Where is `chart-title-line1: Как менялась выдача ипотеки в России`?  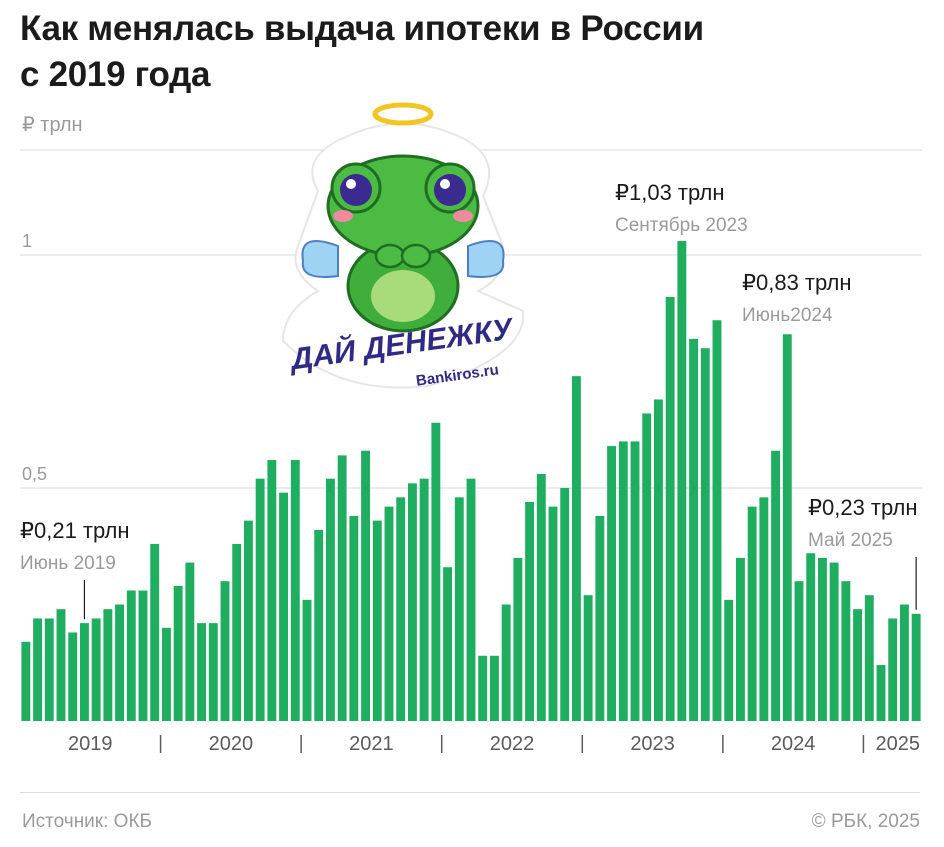 chart-title-line1: Как менялась выдача ипотеки в России is located at coordinates (362, 28).